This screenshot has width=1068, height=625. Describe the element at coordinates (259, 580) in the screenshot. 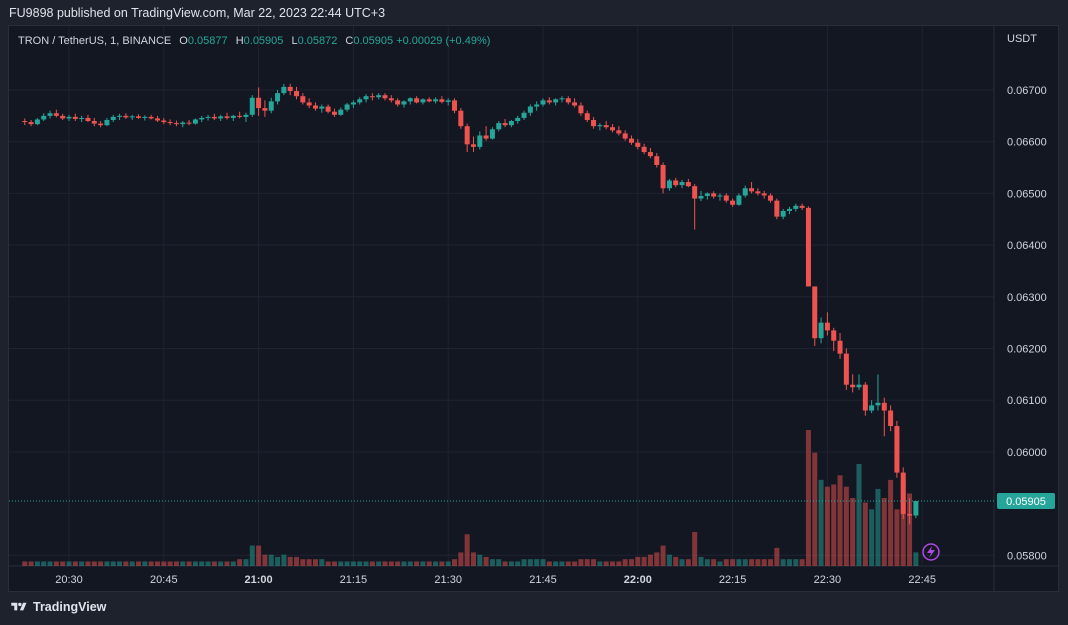

I see `x-tick-label: 21:00` at that location.